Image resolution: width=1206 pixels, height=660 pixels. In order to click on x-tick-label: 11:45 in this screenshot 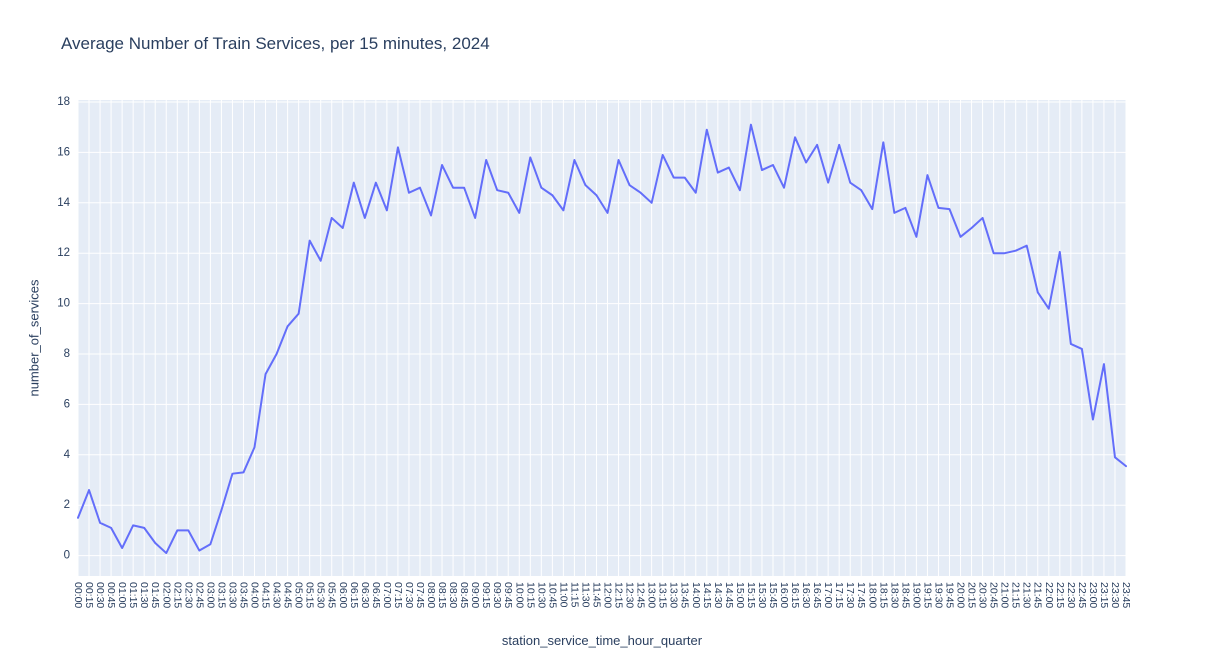, I will do `click(596, 595)`.